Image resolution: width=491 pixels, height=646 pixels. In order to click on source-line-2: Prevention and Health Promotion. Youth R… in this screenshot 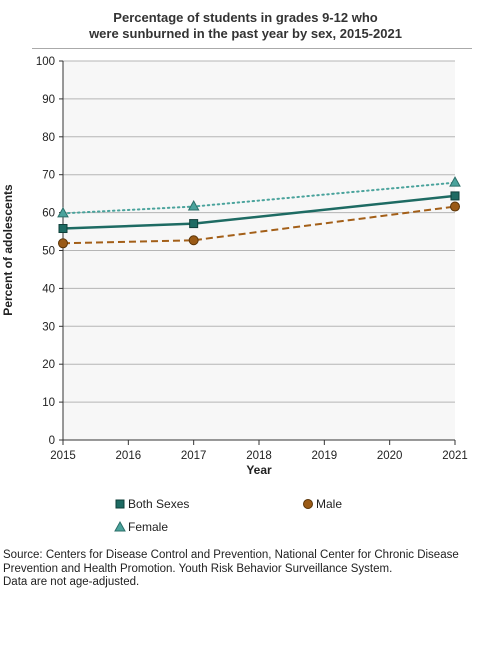, I will do `click(198, 568)`.